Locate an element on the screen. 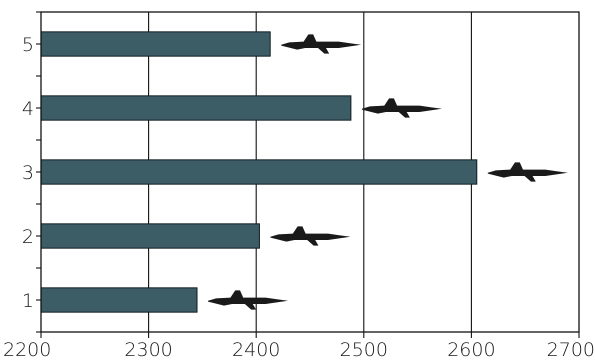  y-axis-tick-labels: 1 2 3 4 5 is located at coordinates (28, 173).